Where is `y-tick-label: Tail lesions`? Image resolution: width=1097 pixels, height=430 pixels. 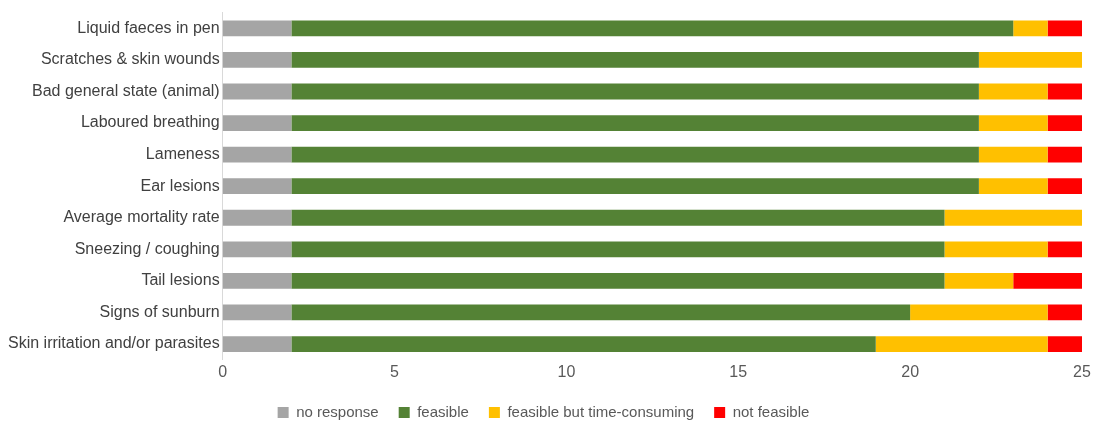
y-tick-label: Tail lesions is located at coordinates (180, 280).